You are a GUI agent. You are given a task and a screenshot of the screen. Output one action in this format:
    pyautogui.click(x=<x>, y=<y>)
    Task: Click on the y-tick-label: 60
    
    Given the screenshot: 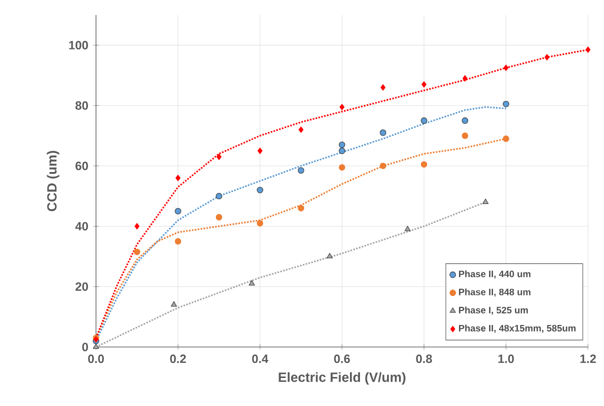 What is the action you would take?
    pyautogui.click(x=82, y=166)
    